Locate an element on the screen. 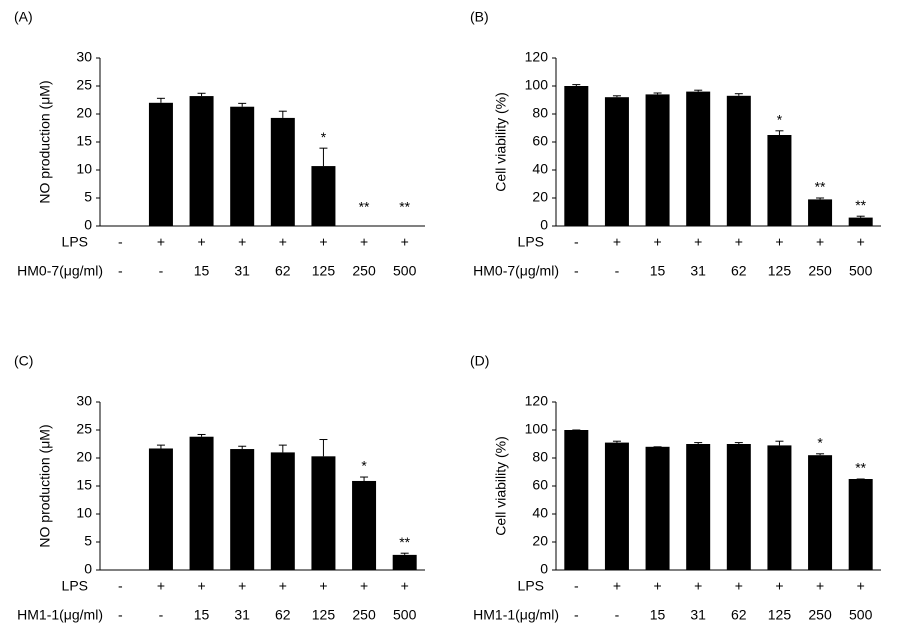 The width and height of the screenshot is (912, 632). x-tick-label: 15 is located at coordinates (658, 271).